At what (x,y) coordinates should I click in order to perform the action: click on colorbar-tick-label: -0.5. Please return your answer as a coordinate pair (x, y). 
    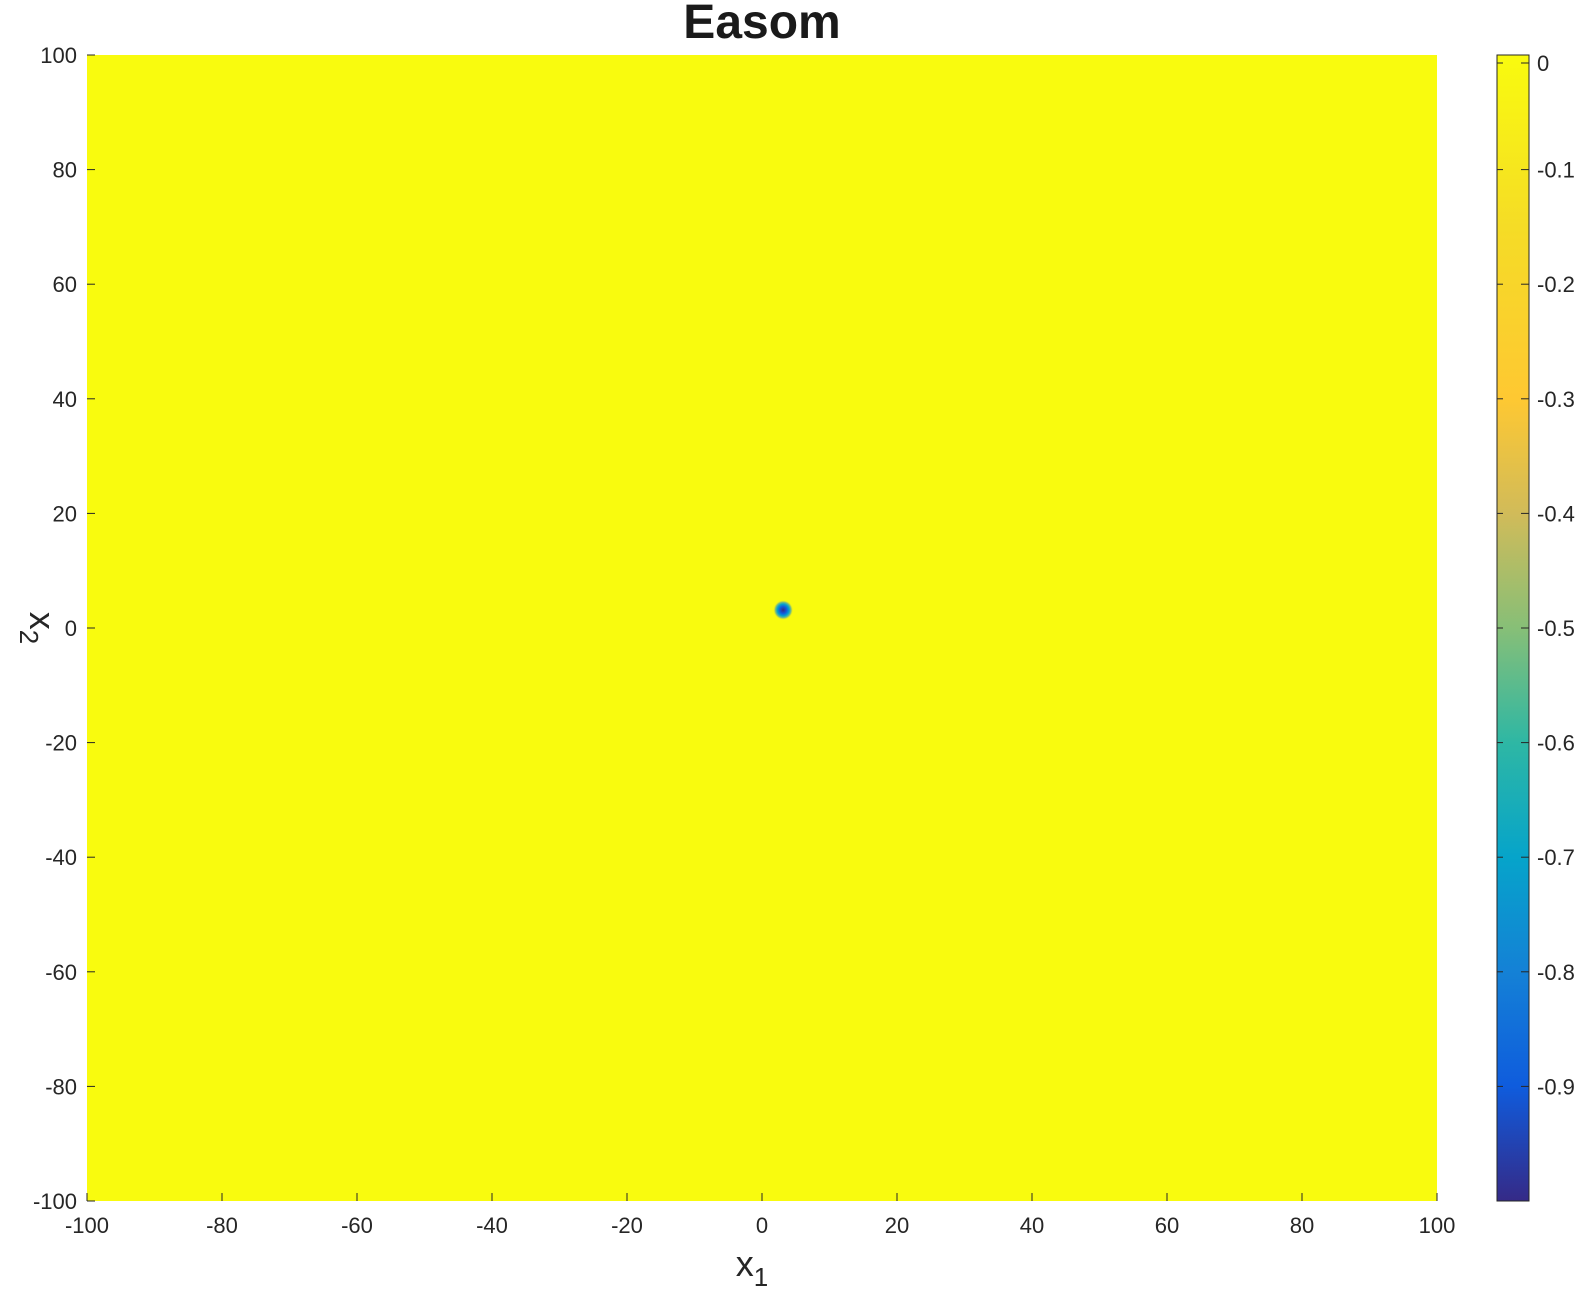
    Looking at the image, I should click on (1556, 628).